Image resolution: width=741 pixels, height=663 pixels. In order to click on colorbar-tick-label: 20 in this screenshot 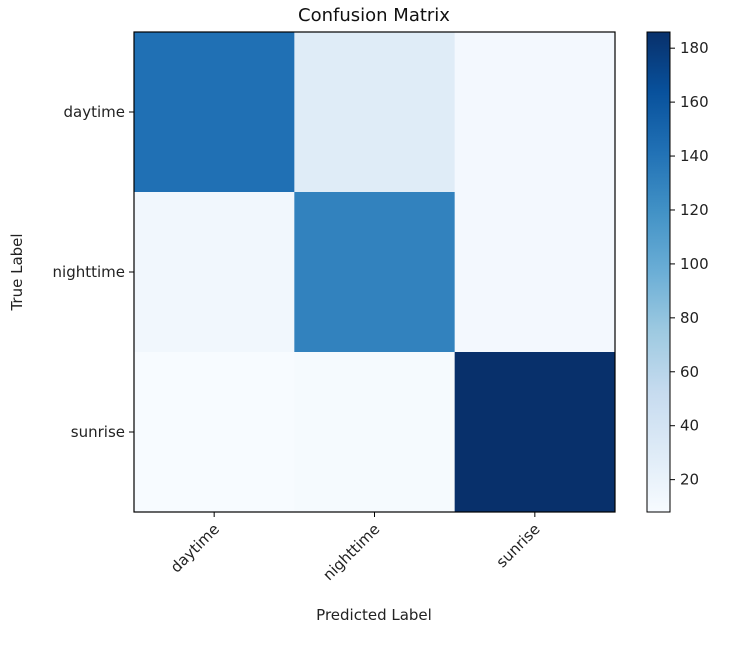, I will do `click(689, 480)`.